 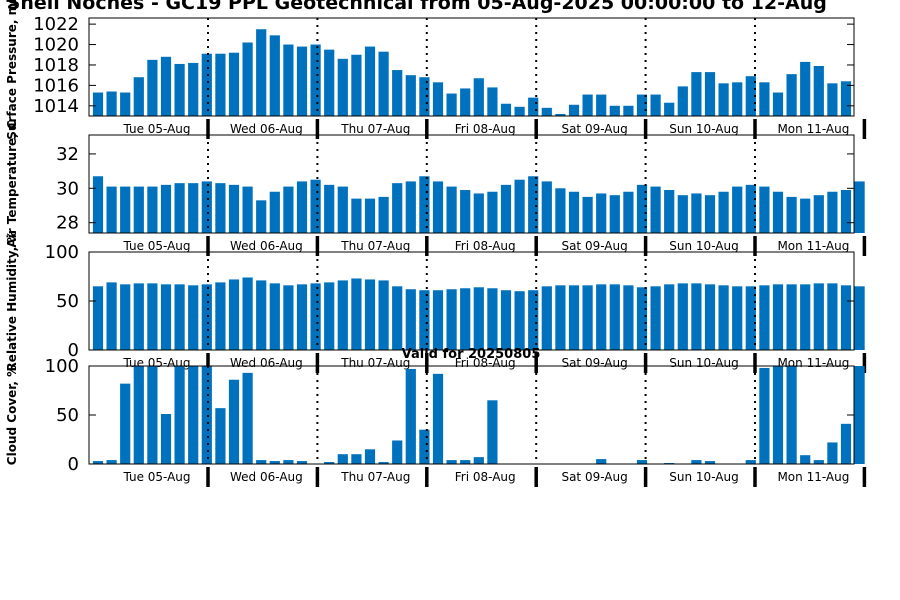 I want to click on y-axis-label: Relative Humidity, %, so click(x=12, y=301).